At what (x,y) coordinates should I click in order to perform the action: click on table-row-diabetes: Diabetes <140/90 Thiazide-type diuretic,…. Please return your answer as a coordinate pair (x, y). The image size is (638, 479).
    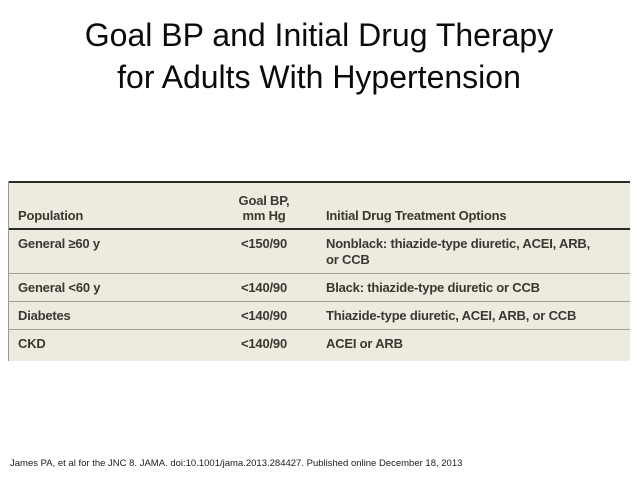
    Looking at the image, I should click on (319, 315).